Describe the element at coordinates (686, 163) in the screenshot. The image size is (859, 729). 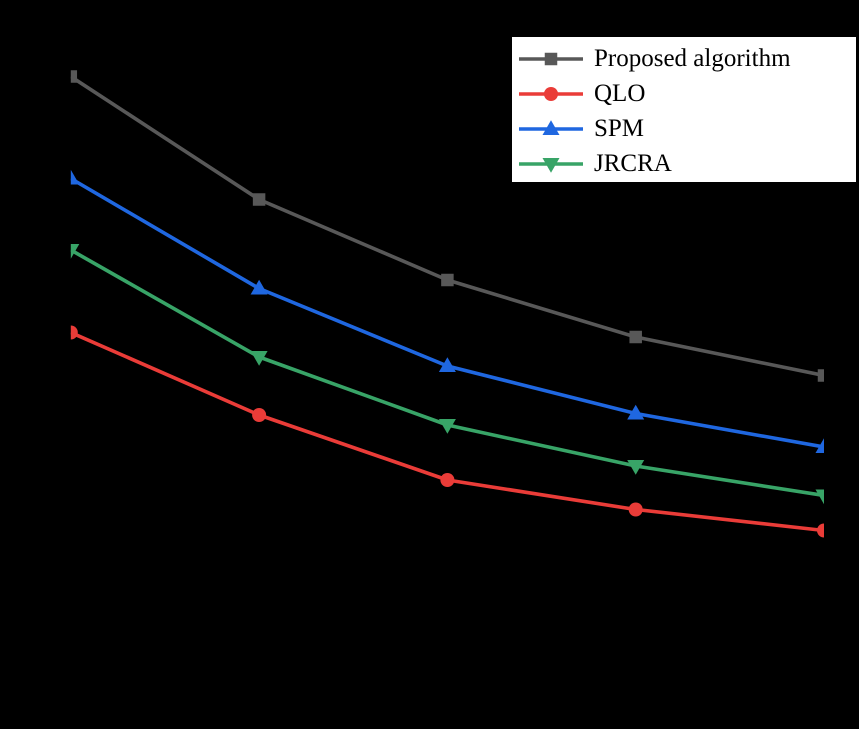
I see `legend-item-jrcra: JRCRA` at that location.